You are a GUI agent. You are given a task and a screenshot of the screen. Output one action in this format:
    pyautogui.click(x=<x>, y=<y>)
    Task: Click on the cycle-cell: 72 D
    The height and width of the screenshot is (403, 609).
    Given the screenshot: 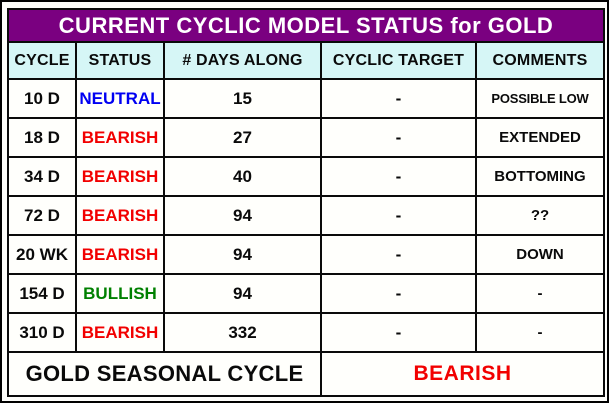 What is the action you would take?
    pyautogui.click(x=43, y=216)
    